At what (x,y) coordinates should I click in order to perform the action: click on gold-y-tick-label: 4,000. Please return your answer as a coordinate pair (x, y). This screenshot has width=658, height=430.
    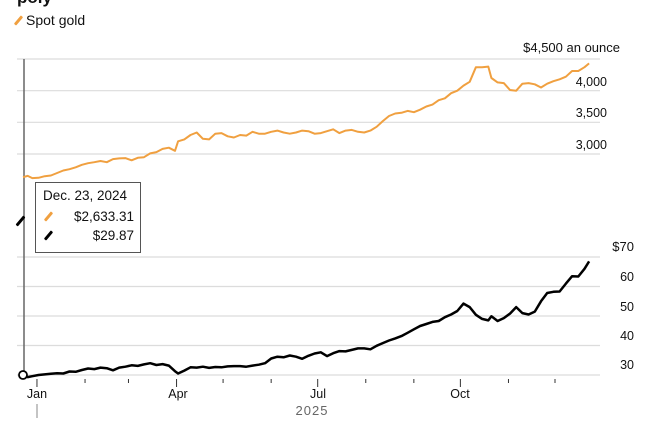
    Looking at the image, I should click on (591, 82).